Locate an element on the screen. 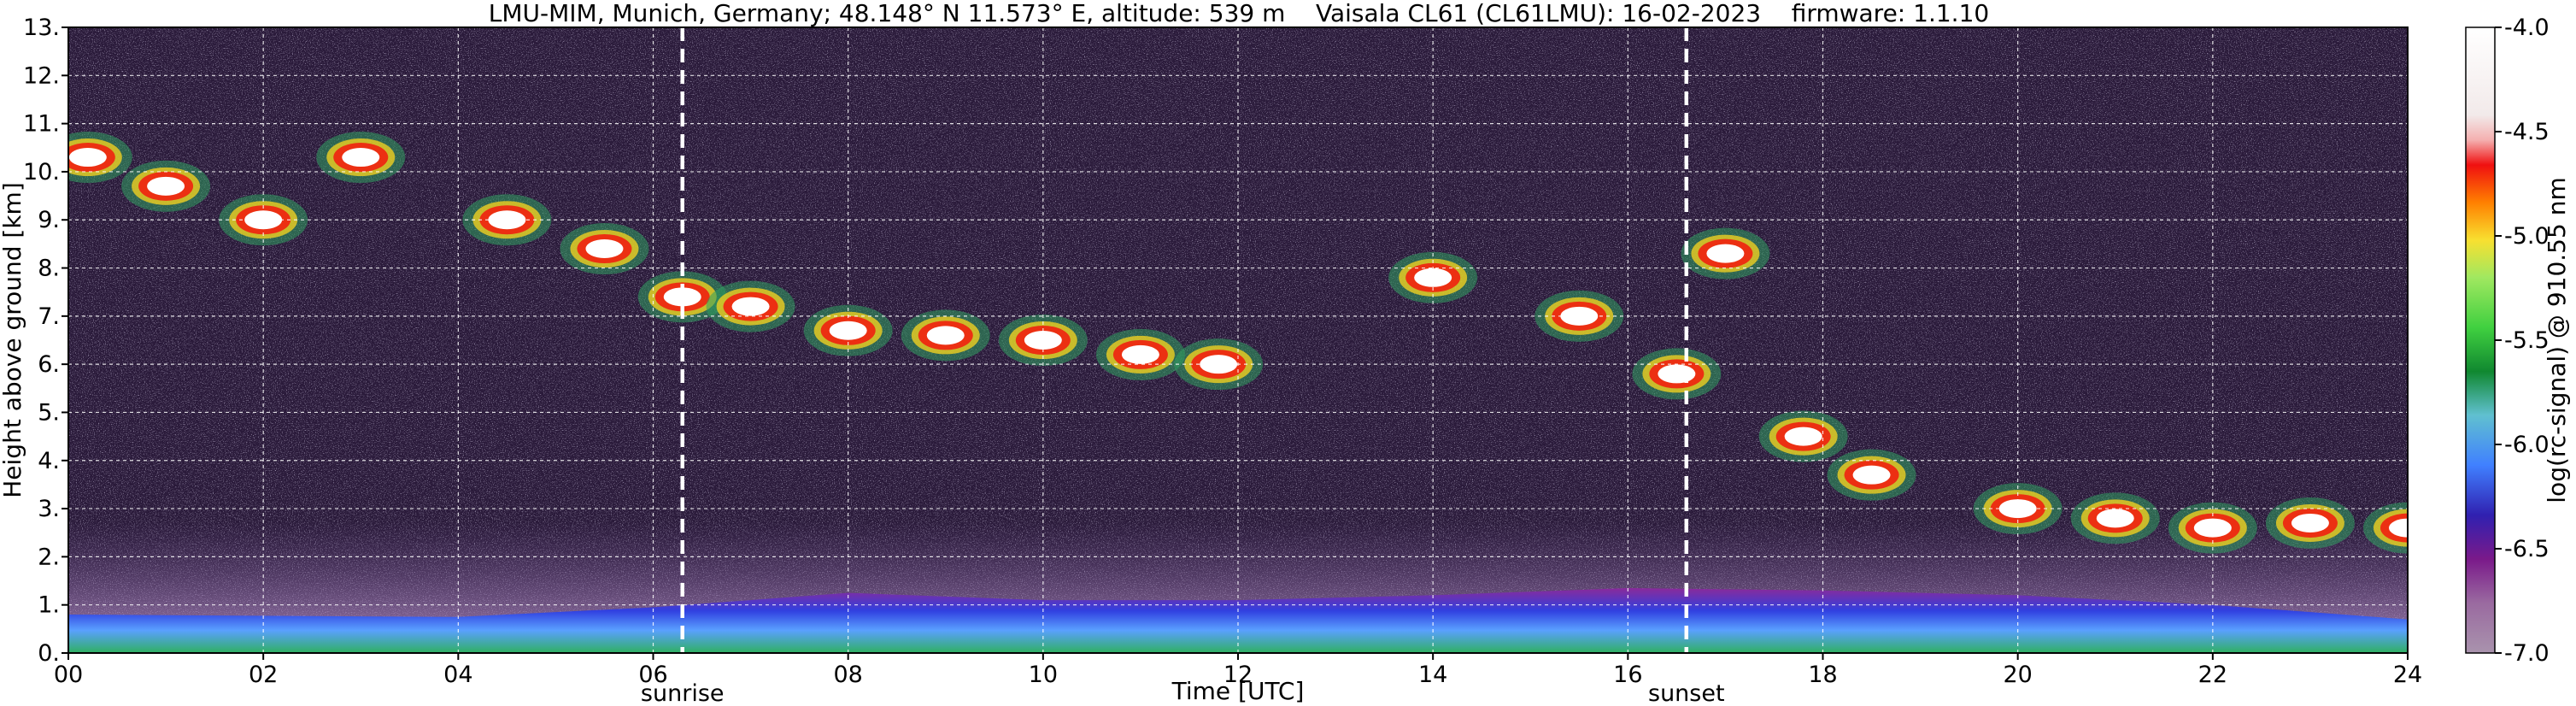  y-tick-label: 6. is located at coordinates (49, 364).